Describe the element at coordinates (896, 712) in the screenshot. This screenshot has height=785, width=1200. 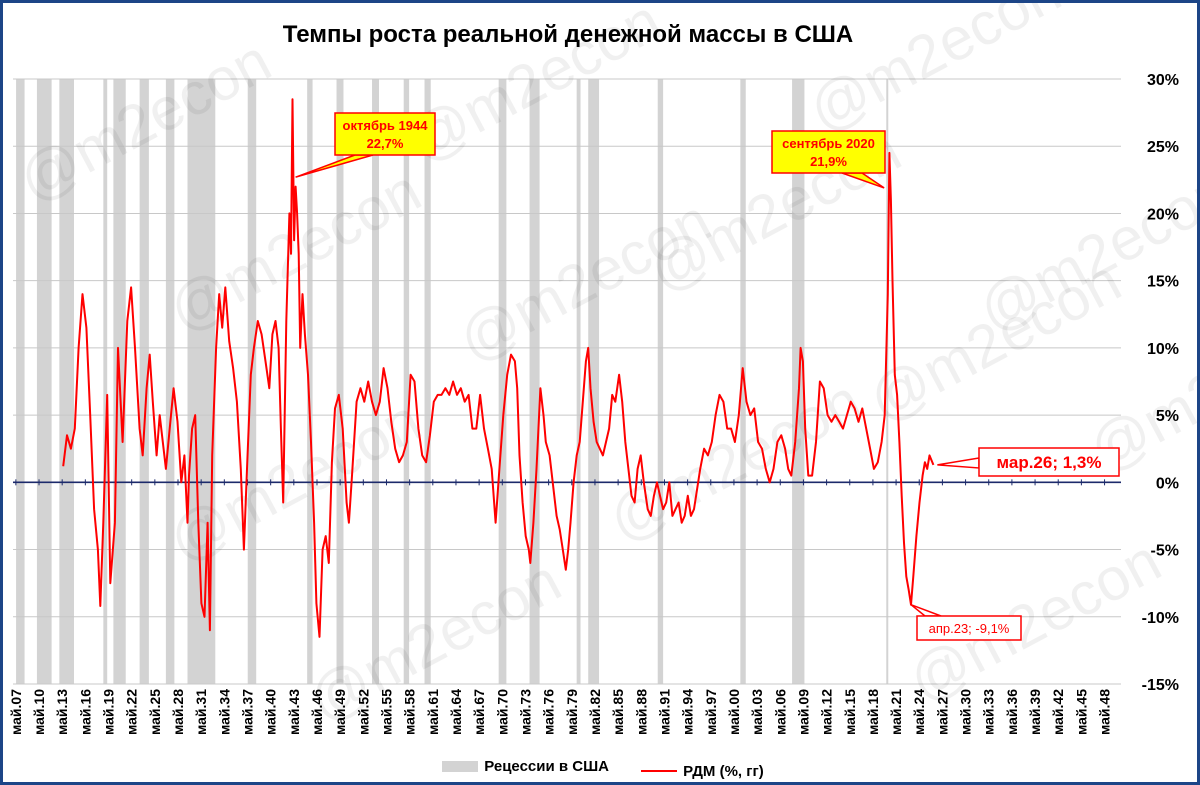
I see `x-tick-label: май.21` at that location.